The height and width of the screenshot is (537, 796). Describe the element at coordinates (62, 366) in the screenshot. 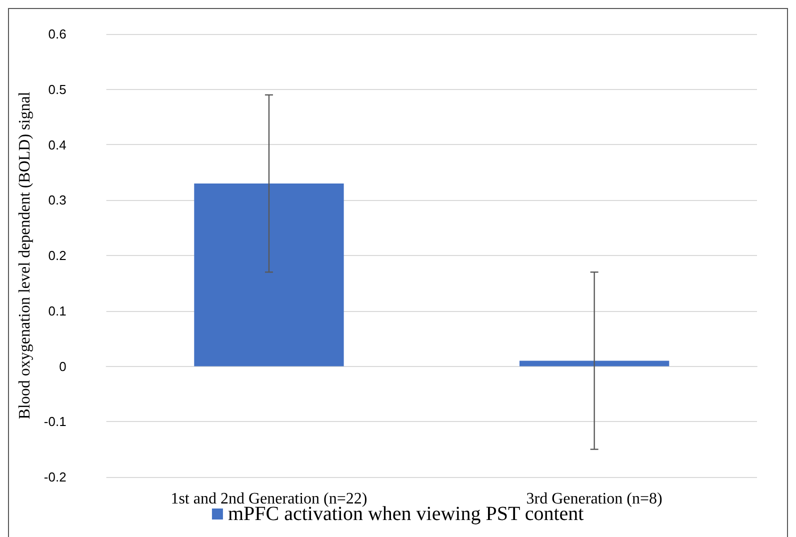

I see `y-tick-label: 0` at that location.